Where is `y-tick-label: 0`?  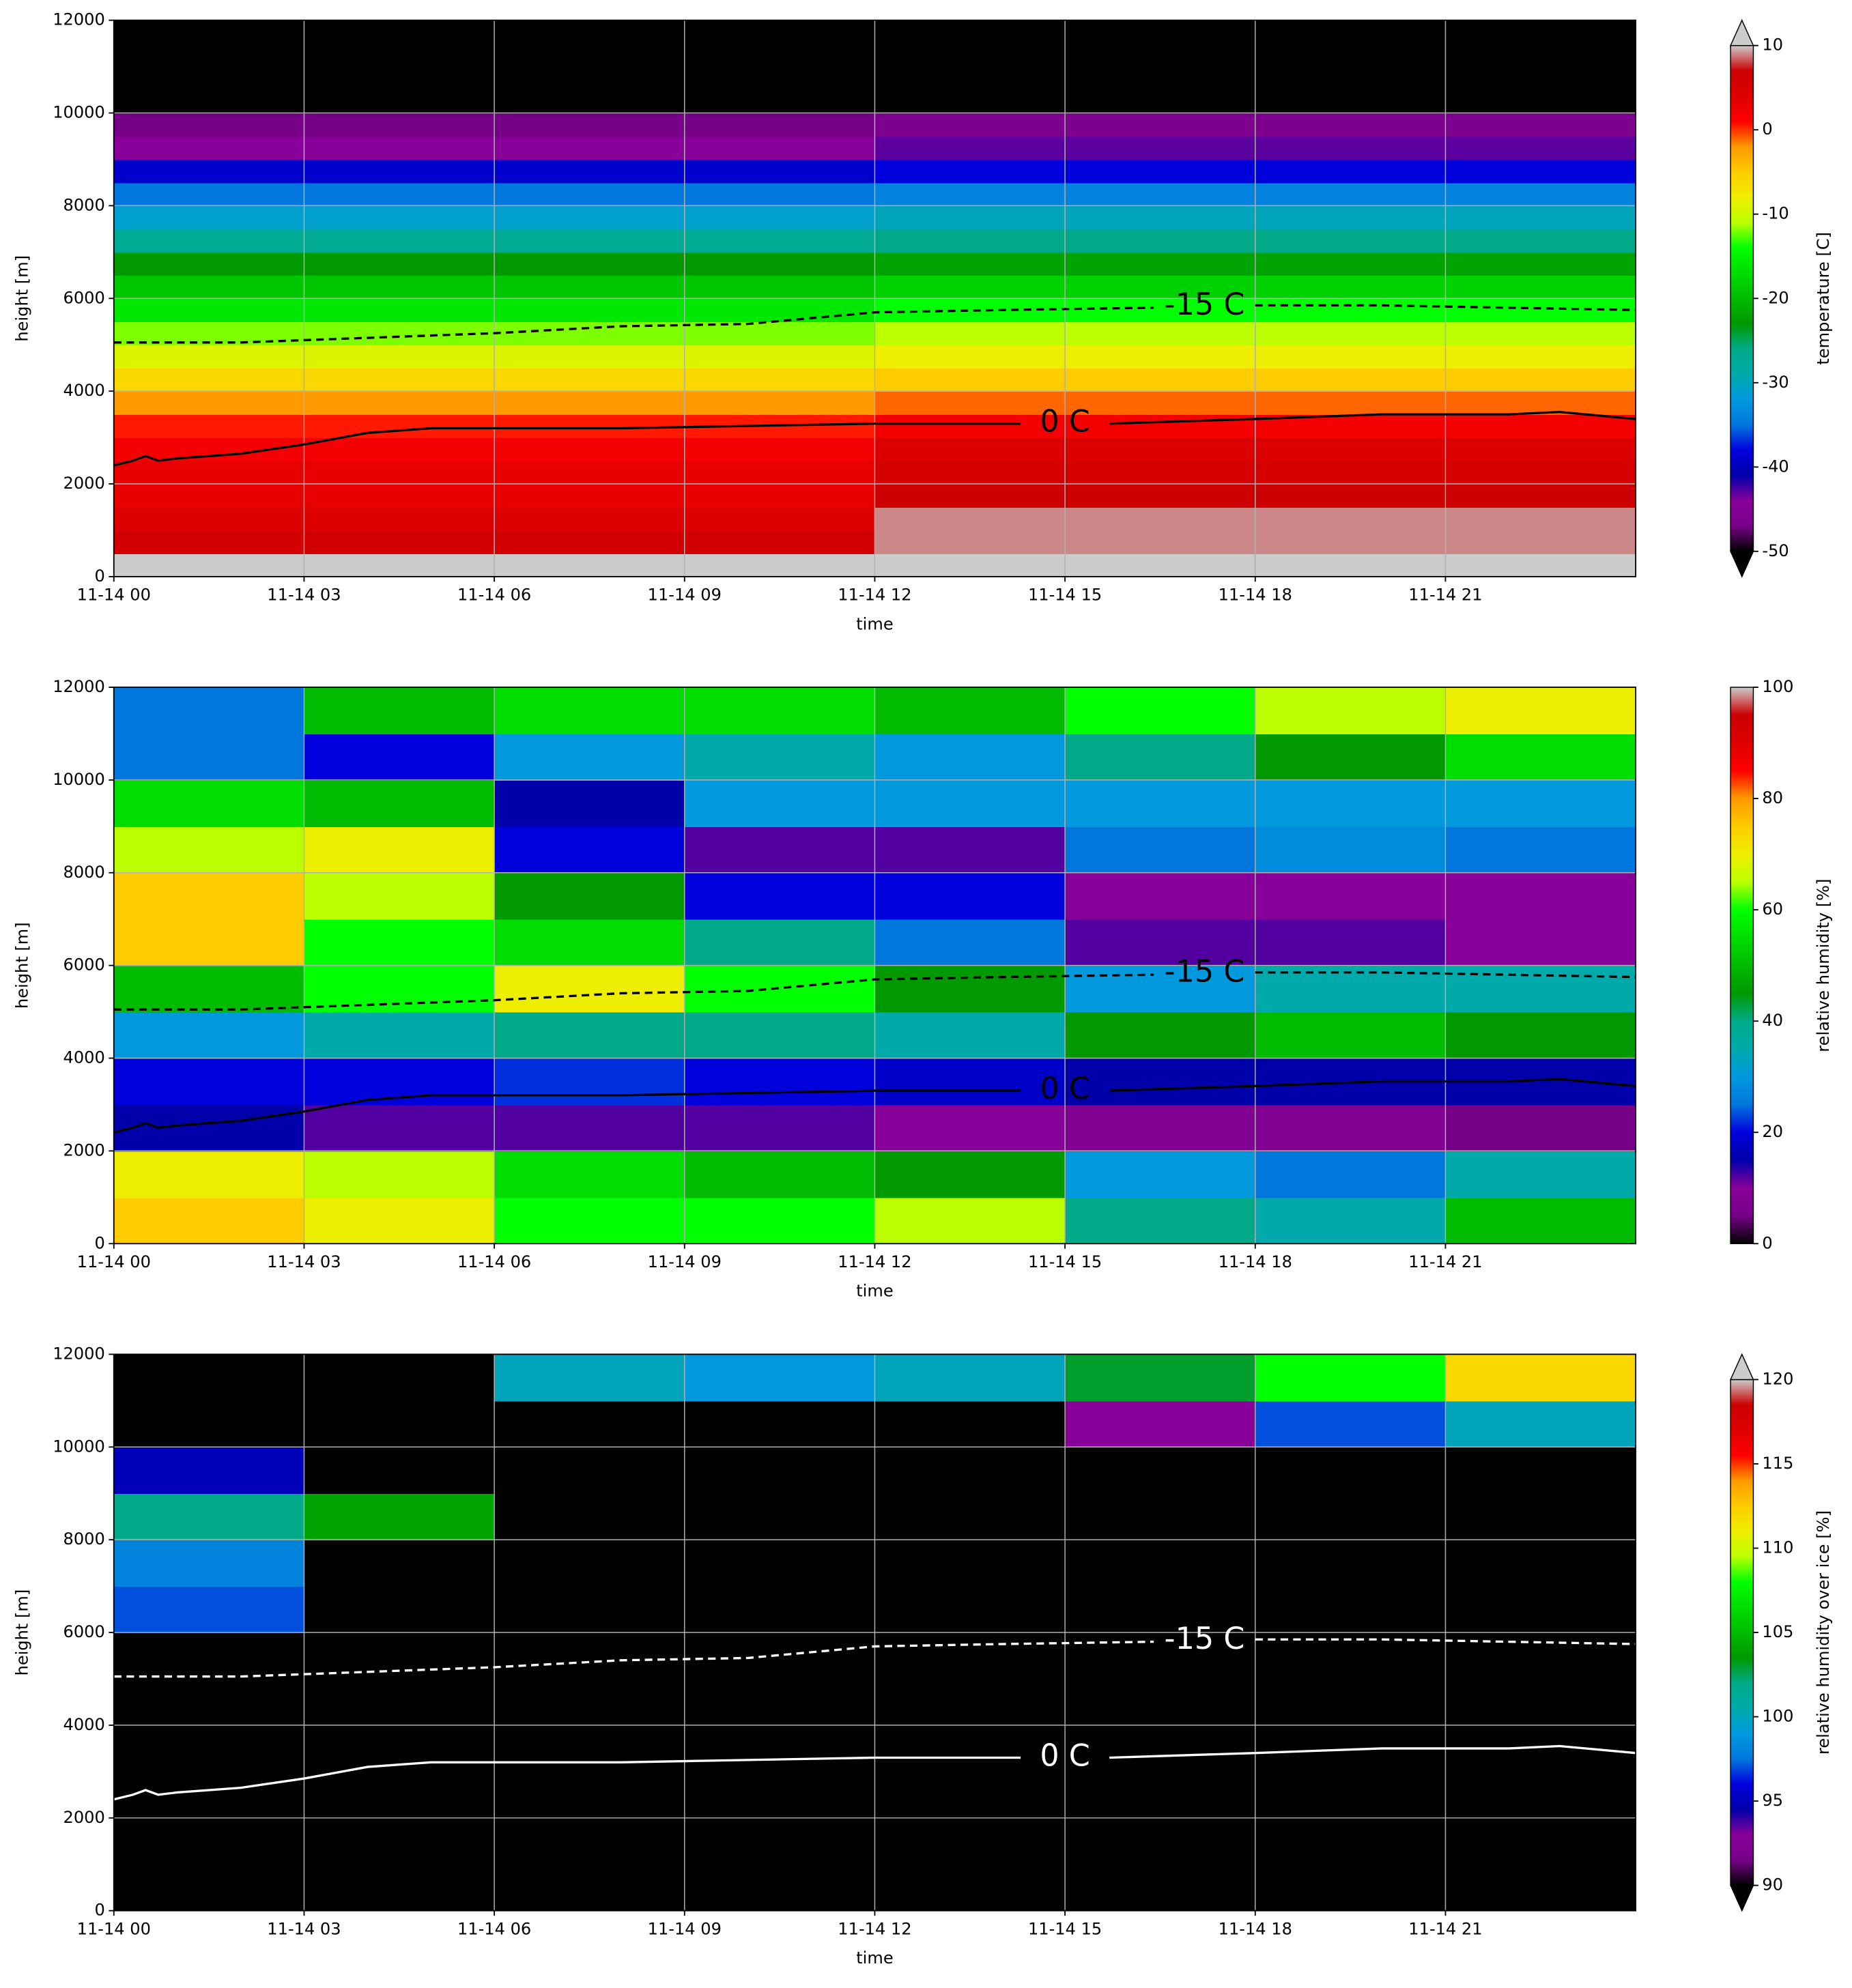 y-tick-label: 0 is located at coordinates (99, 576).